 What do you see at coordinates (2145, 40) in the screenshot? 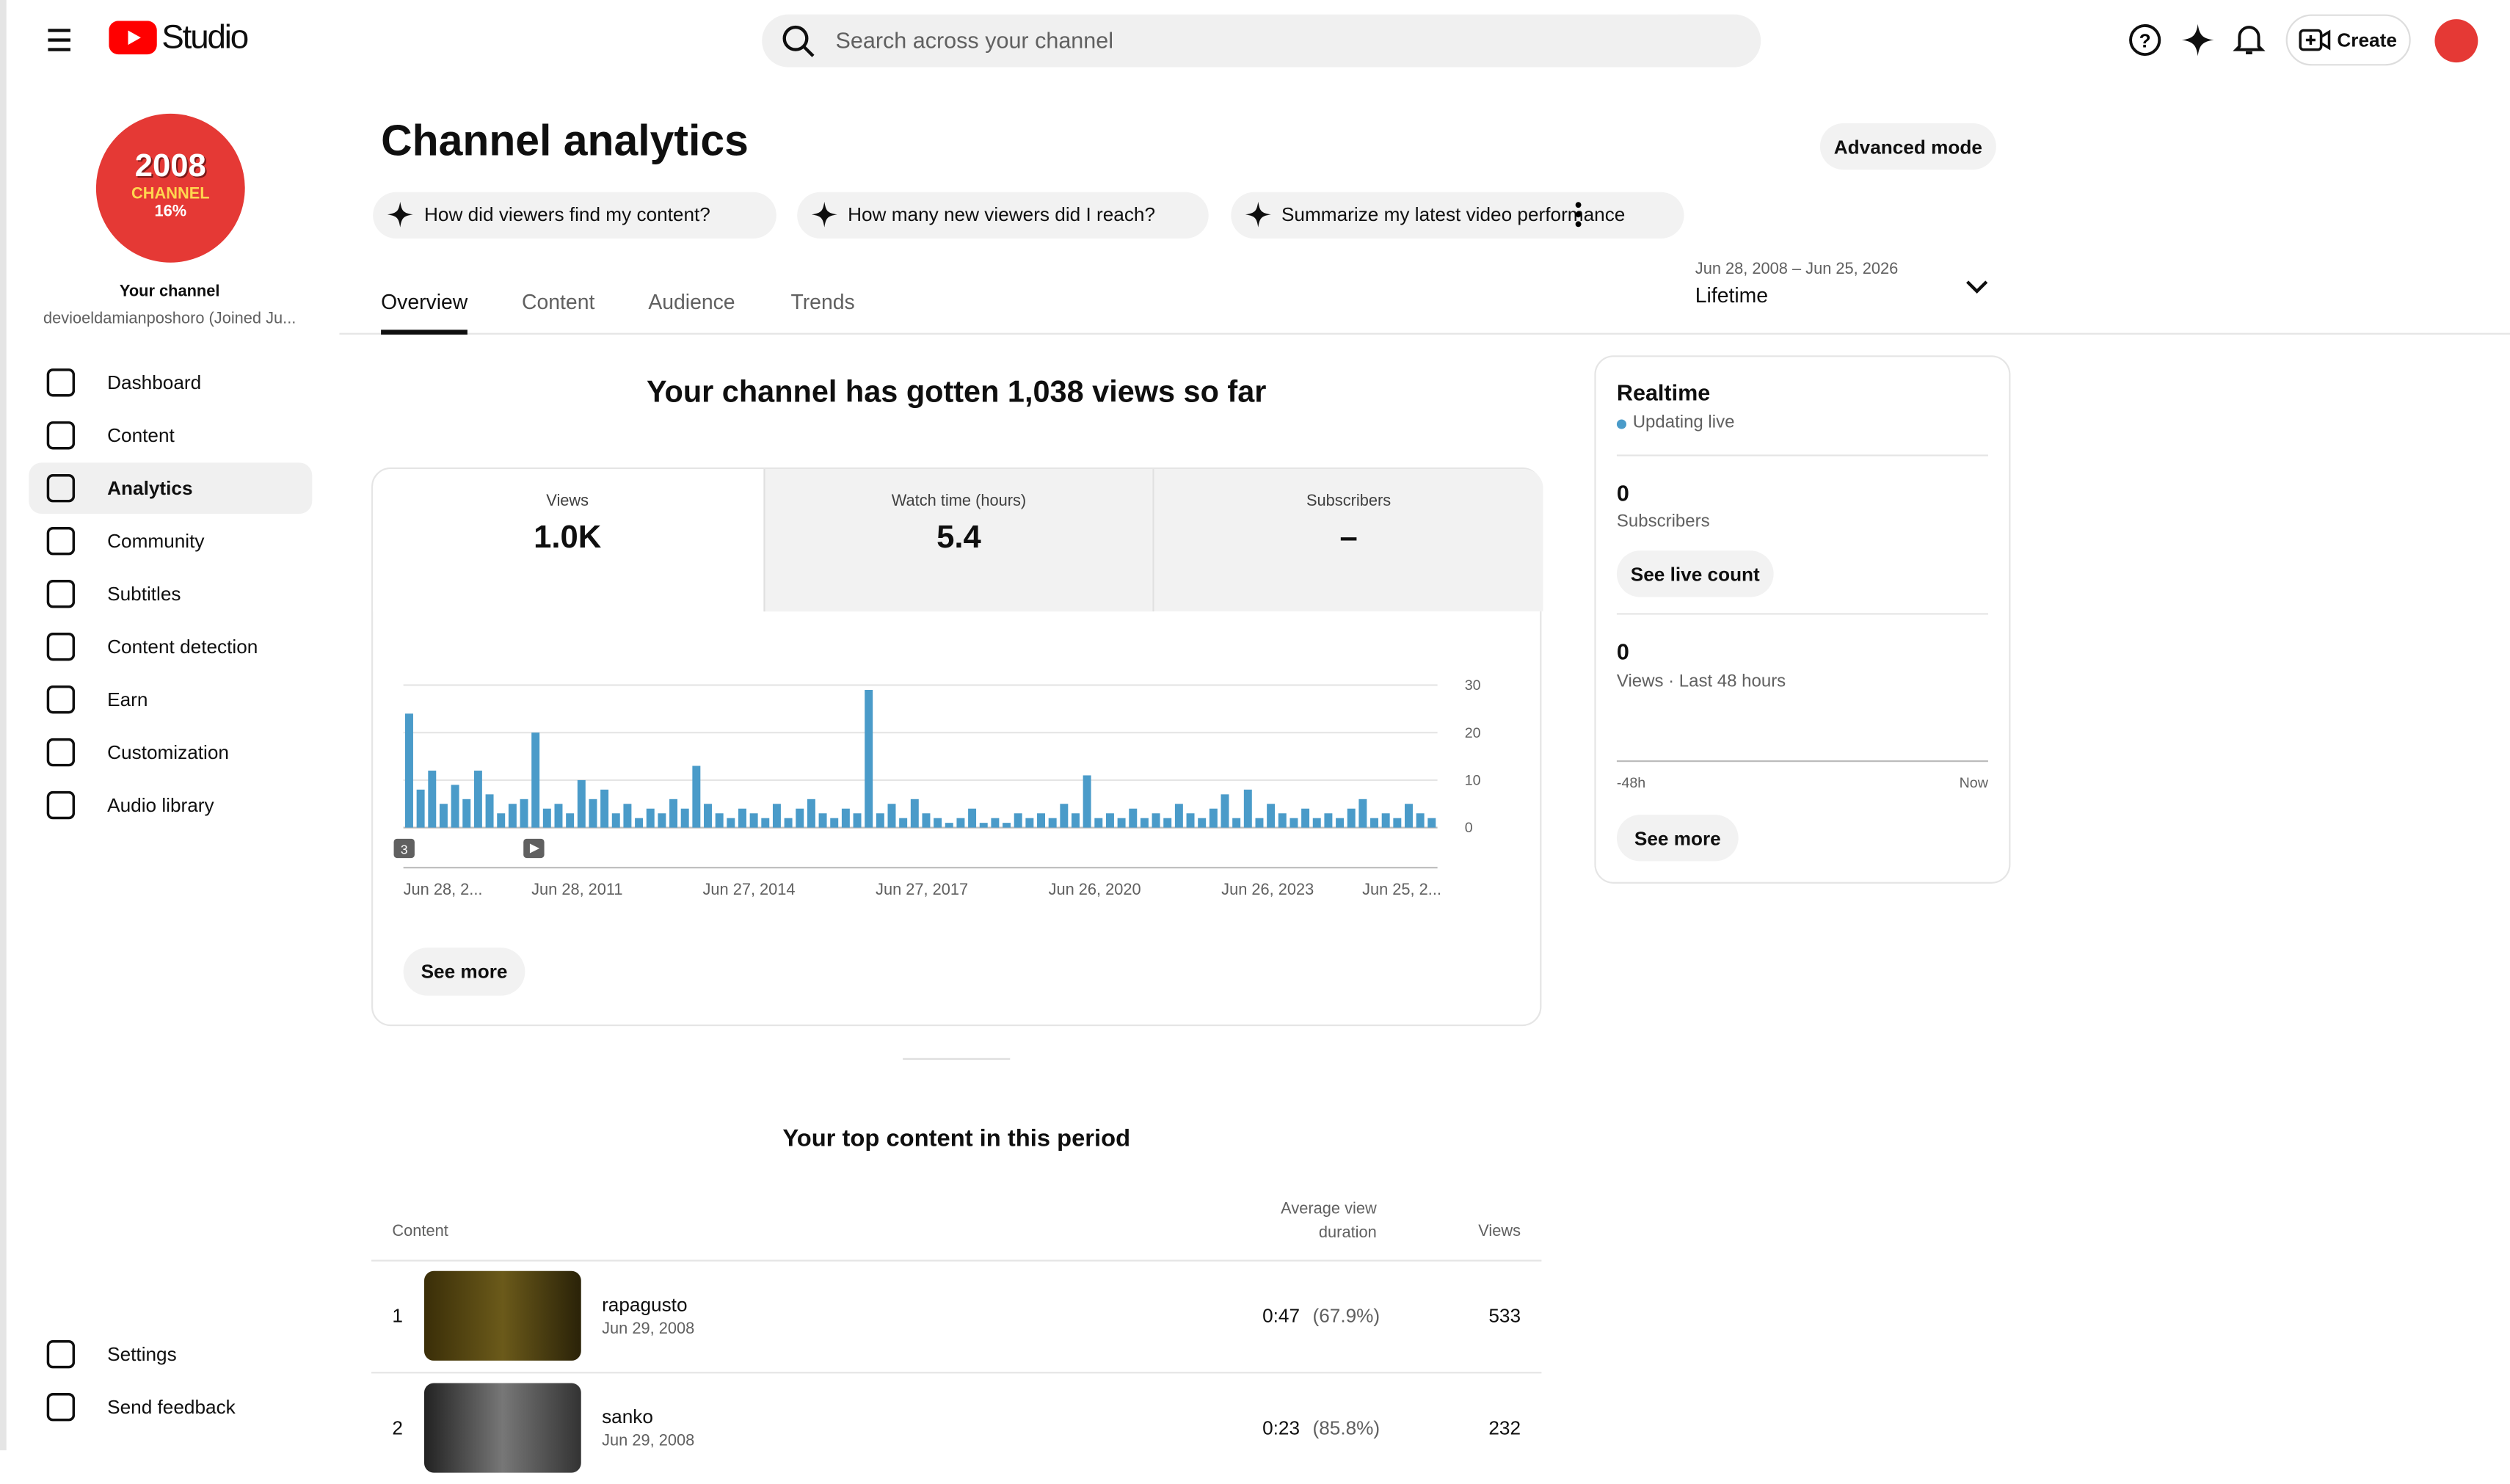
I see `help-icon: ?` at bounding box center [2145, 40].